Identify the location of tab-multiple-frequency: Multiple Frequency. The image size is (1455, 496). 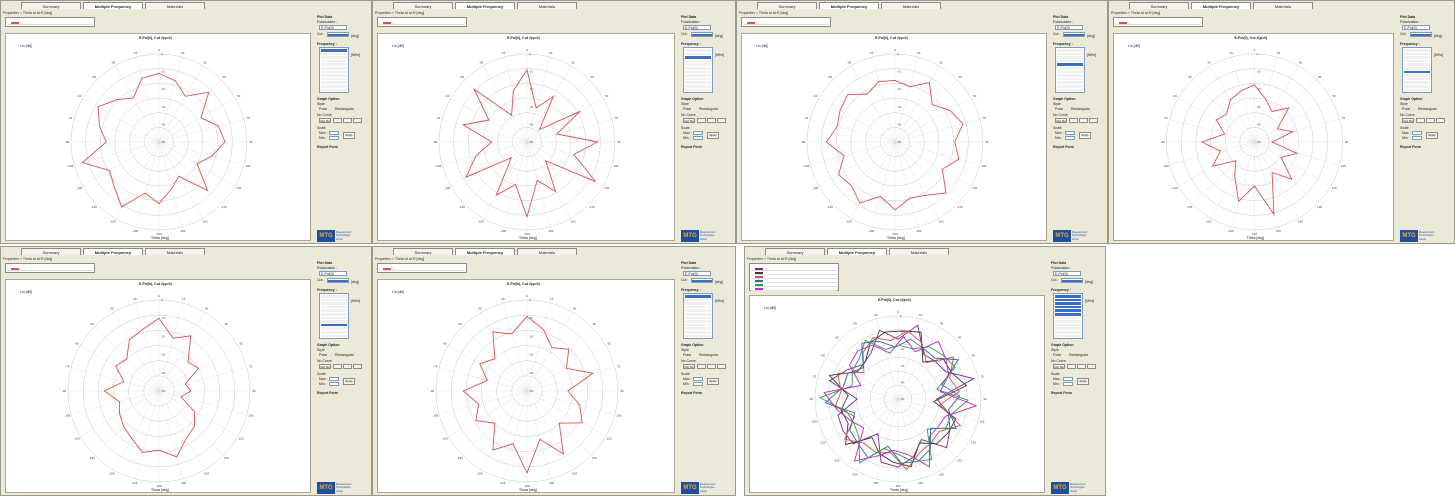
(485, 5).